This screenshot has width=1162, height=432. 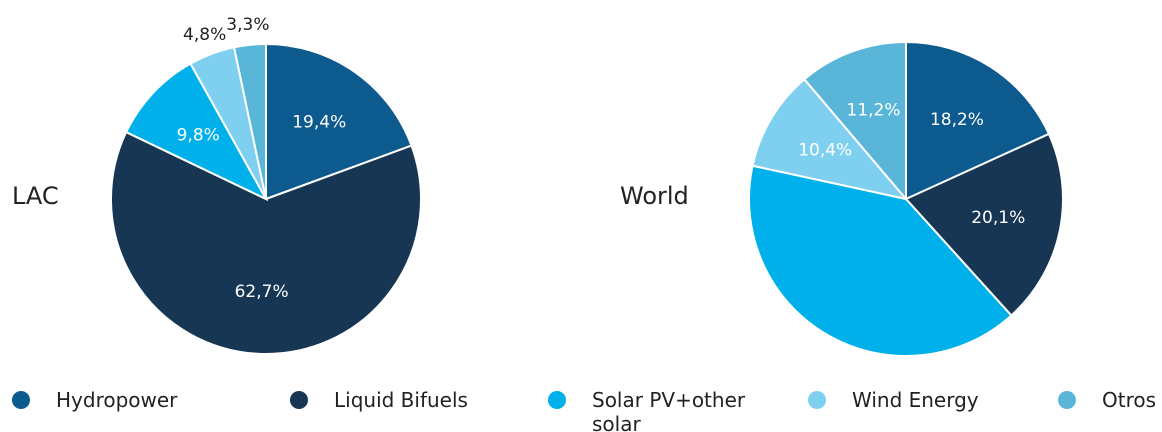 What do you see at coordinates (247, 25) in the screenshot?
I see `value-label: 3,3%` at bounding box center [247, 25].